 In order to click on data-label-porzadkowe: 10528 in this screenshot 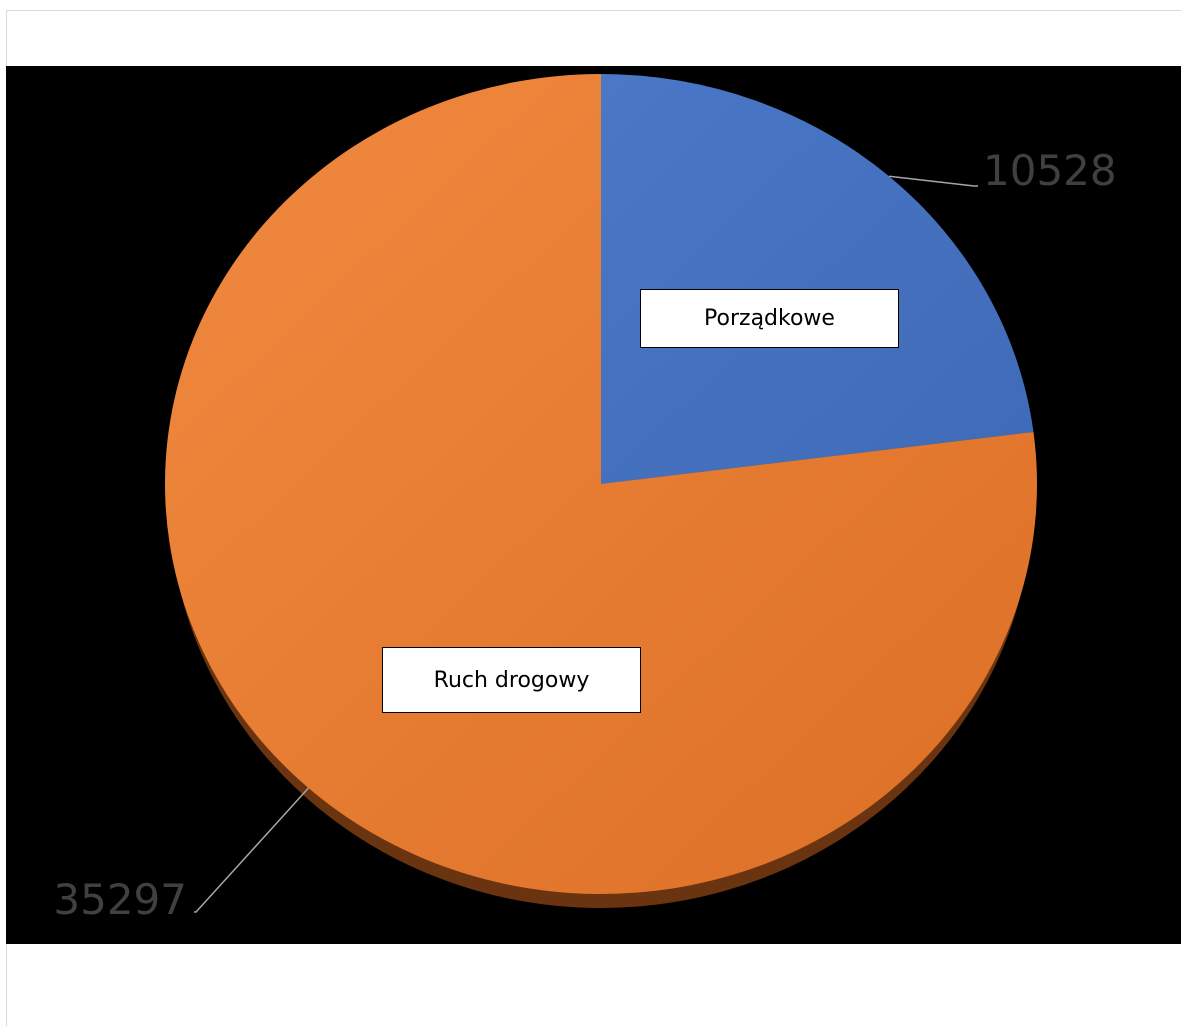, I will do `click(1050, 170)`.